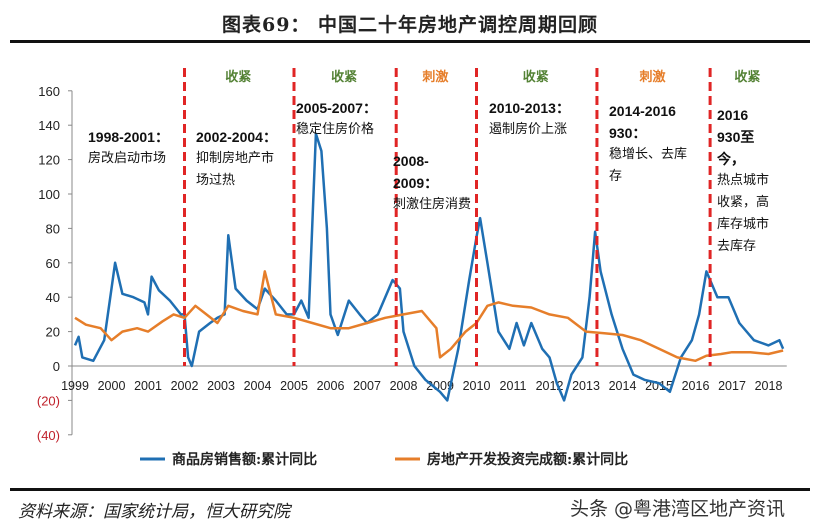 The width and height of the screenshot is (820, 528). I want to click on annotation-text: 热点城市收紧，高库存城市去库存, so click(743, 213).